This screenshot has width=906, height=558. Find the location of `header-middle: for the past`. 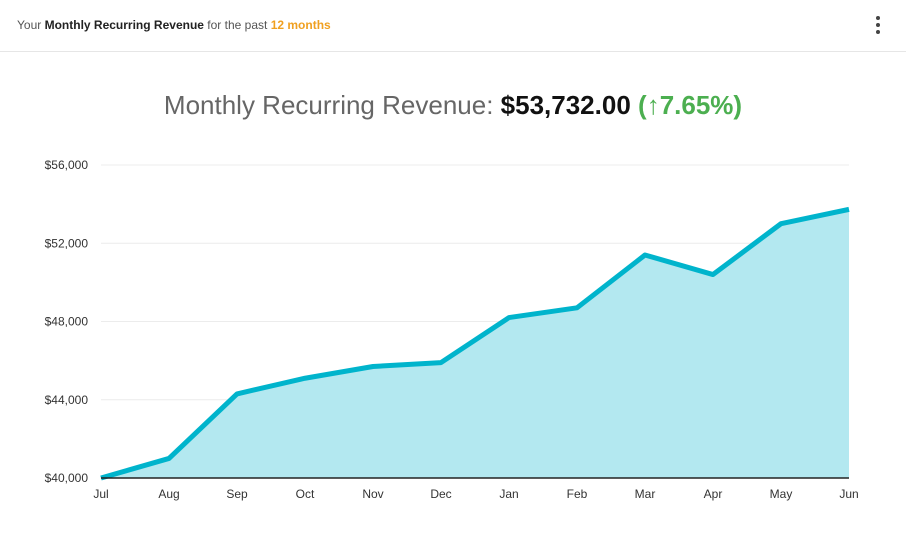

header-middle: for the past is located at coordinates (237, 25).